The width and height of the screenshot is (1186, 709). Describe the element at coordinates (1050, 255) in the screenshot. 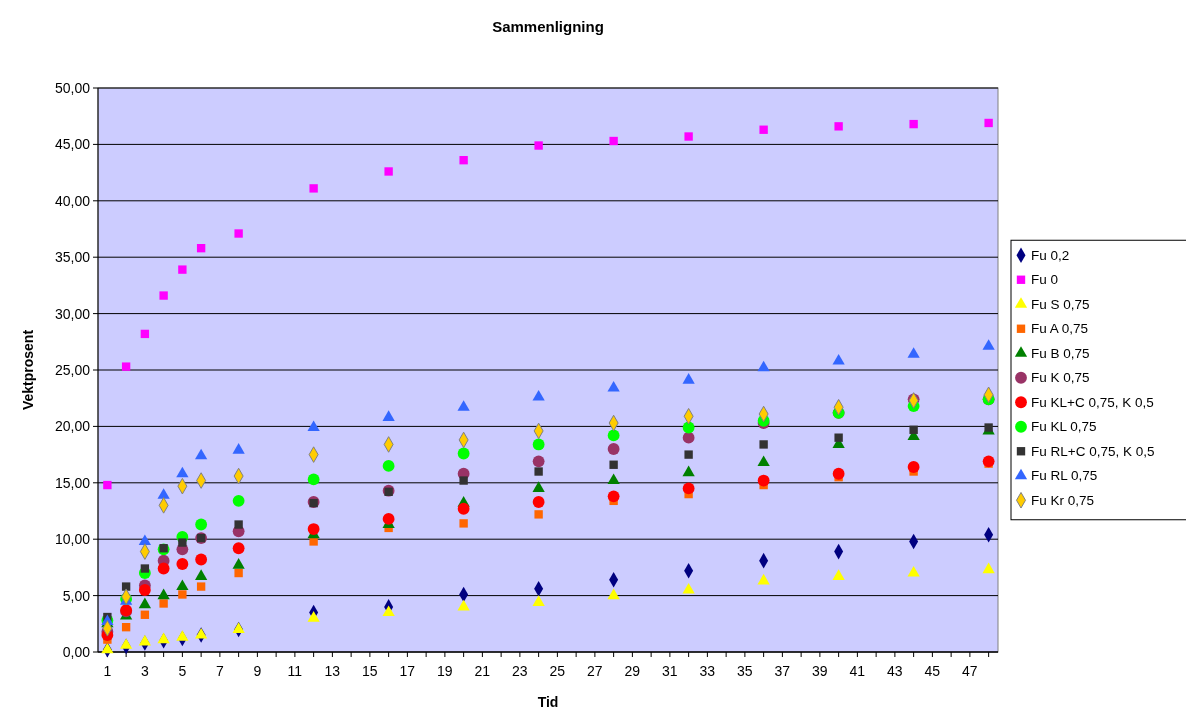

I see `legend-label: Fu 0,2` at that location.